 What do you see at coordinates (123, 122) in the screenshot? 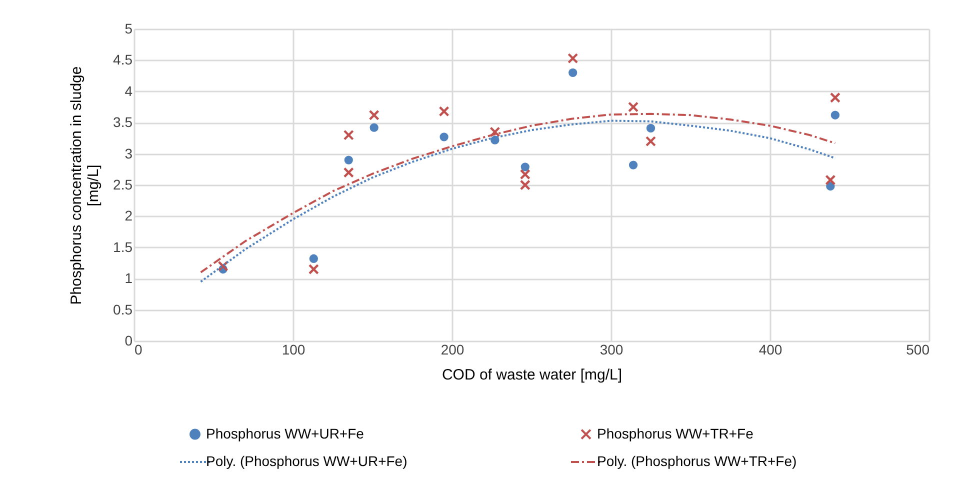
I see `y-tick-label: 3.5` at bounding box center [123, 122].